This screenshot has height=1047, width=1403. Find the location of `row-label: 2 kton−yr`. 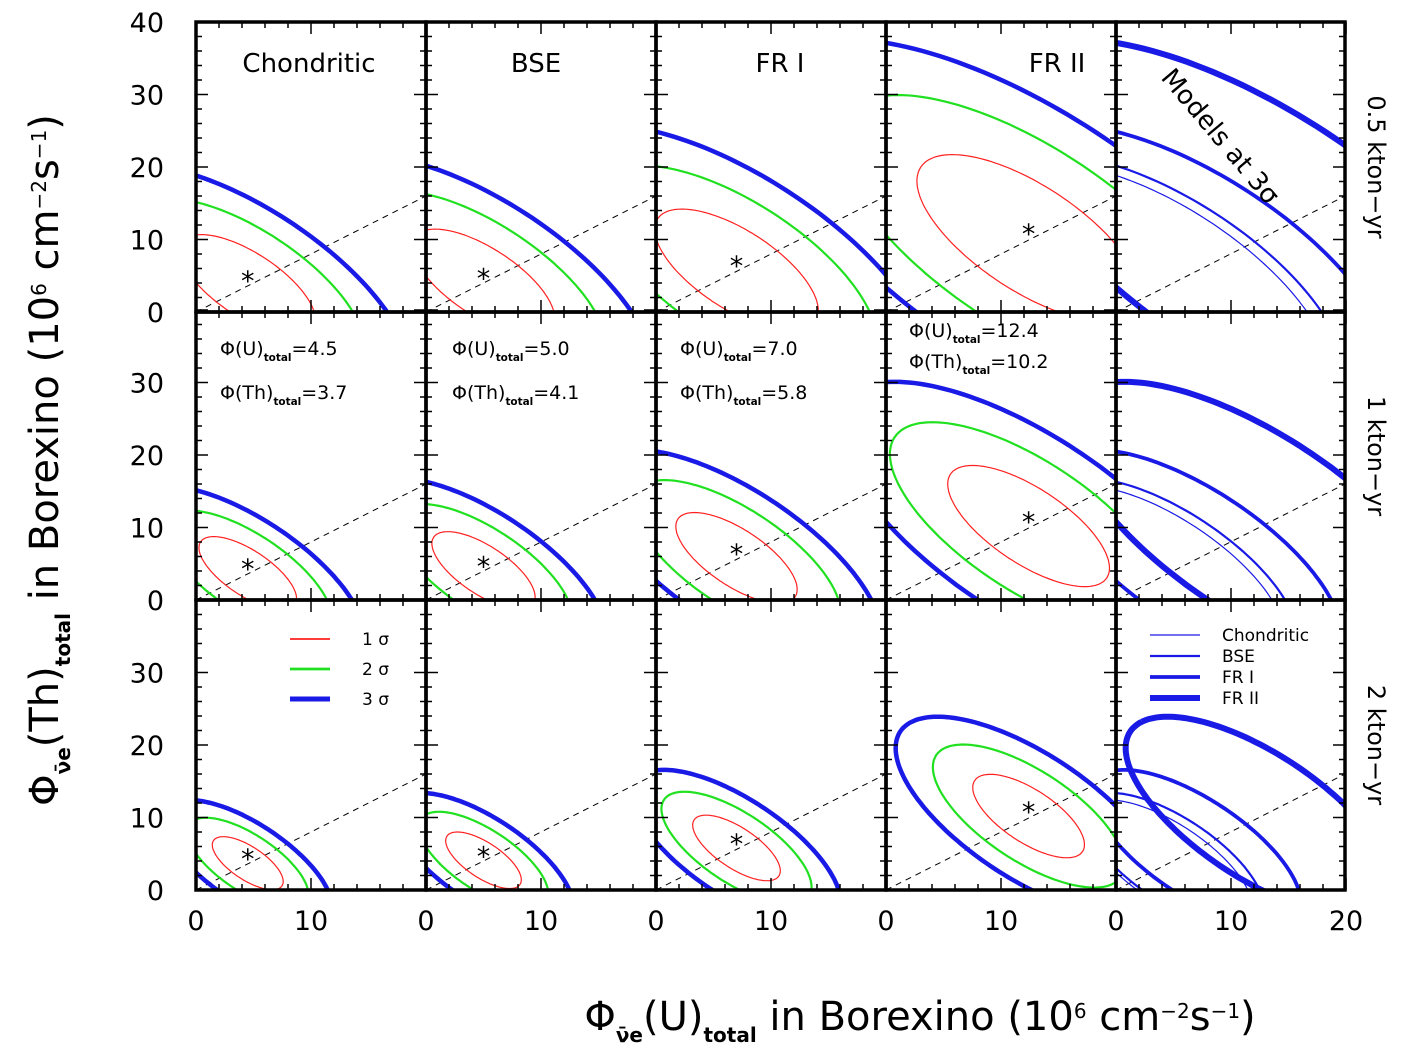

row-label: 2 kton−yr is located at coordinates (1376, 745).